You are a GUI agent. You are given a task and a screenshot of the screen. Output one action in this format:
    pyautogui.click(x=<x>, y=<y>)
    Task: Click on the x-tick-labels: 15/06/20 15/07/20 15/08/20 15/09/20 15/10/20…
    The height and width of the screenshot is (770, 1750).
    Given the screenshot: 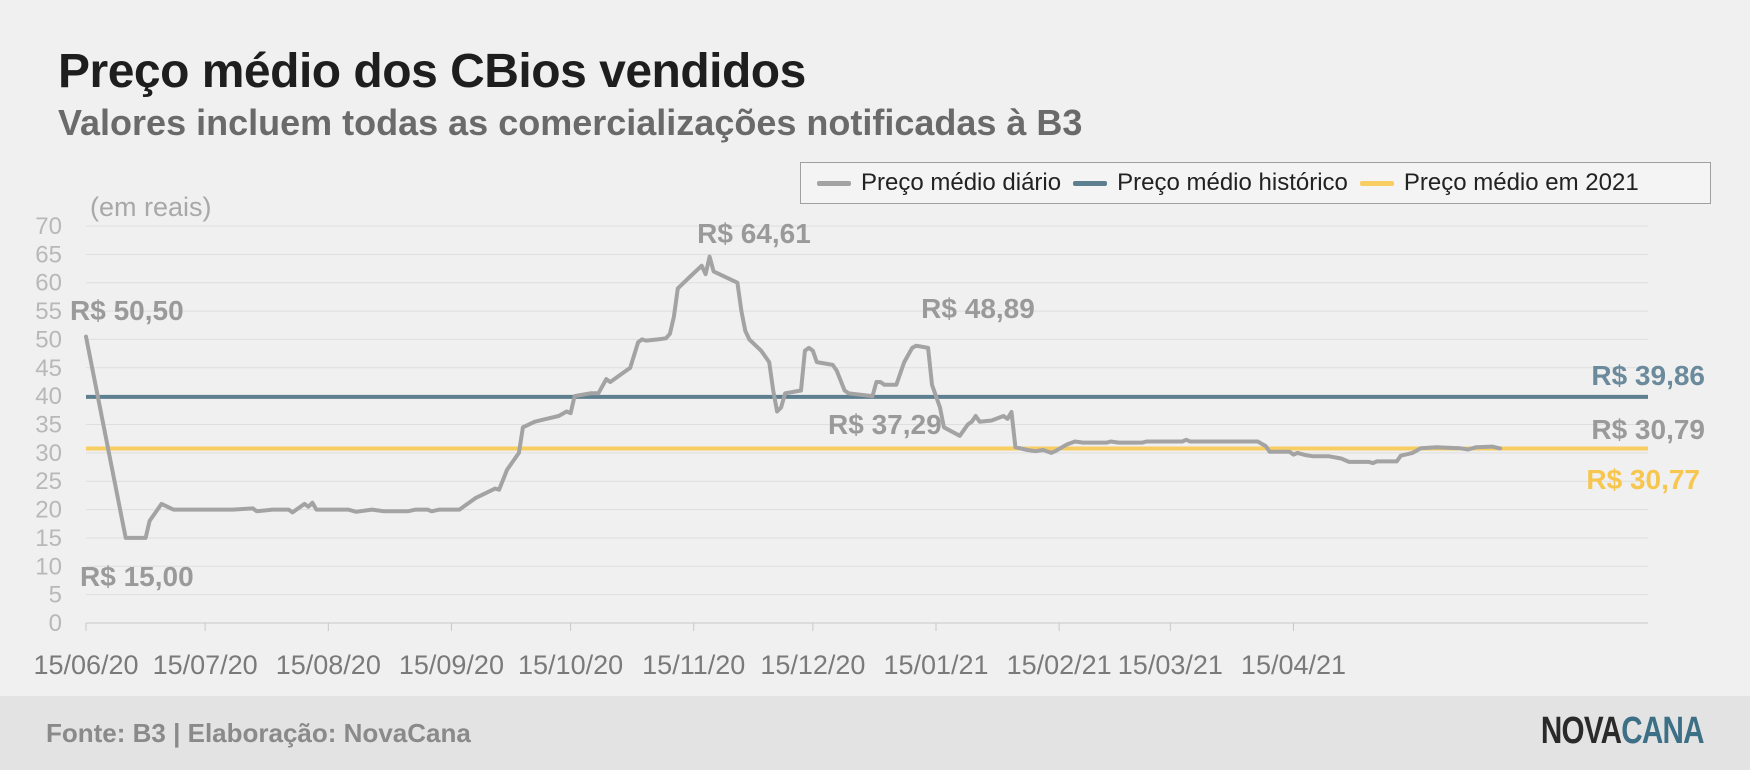 What is the action you would take?
    pyautogui.click(x=689, y=651)
    